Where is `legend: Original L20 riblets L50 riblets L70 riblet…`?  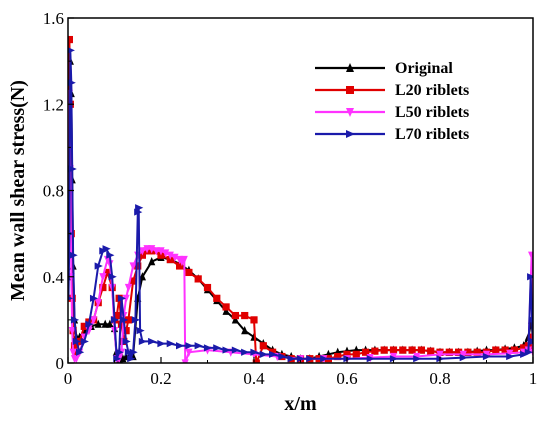
legend: Original L20 riblets L50 riblets L70 riblet… is located at coordinates (392, 101).